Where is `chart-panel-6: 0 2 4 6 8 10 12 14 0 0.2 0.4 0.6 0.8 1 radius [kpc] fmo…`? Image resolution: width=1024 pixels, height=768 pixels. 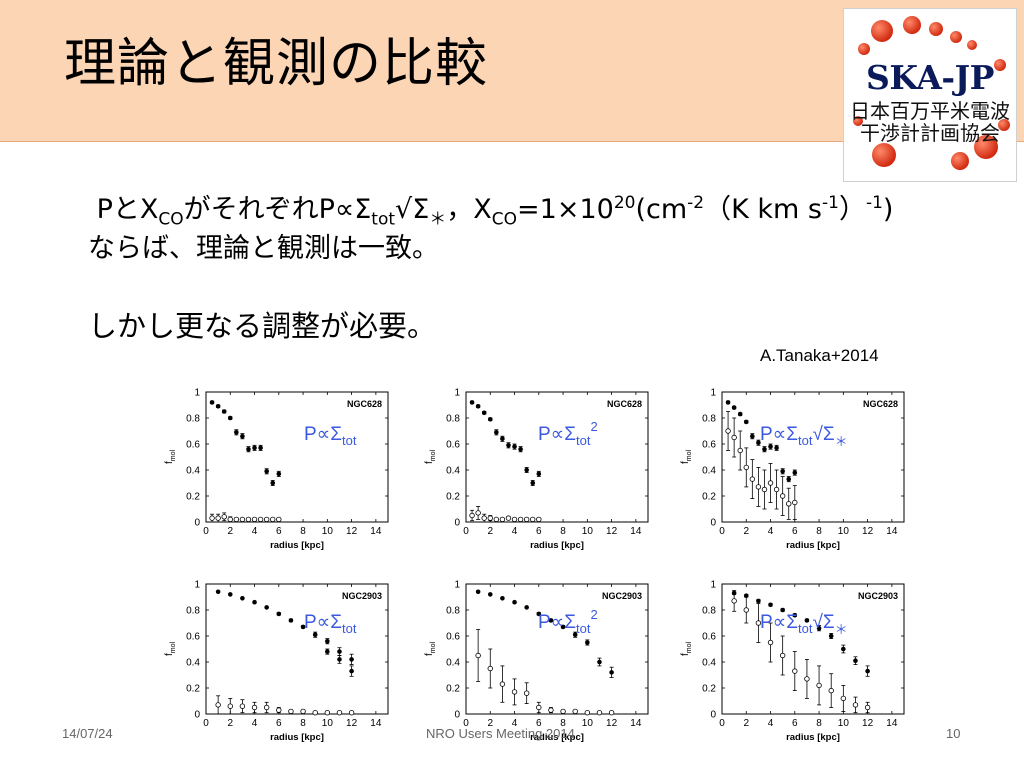 chart-panel-6: 0 2 4 6 8 10 12 14 0 0.2 0.4 0.6 0.8 1 radius [kpc] fmo… is located at coordinates (792, 661).